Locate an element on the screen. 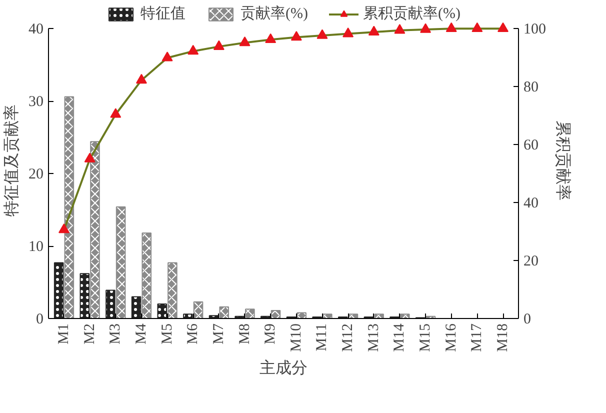  x-tick-label: M4 is located at coordinates (141, 333).